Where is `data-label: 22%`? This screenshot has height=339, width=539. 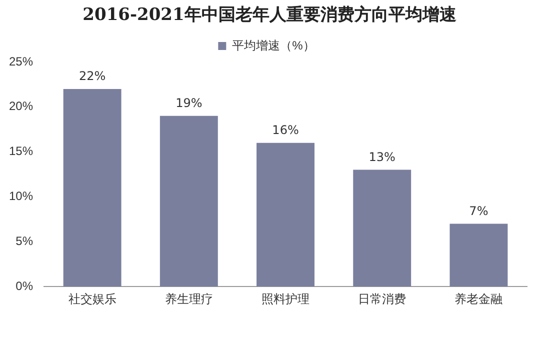
data-label: 22% is located at coordinates (92, 76).